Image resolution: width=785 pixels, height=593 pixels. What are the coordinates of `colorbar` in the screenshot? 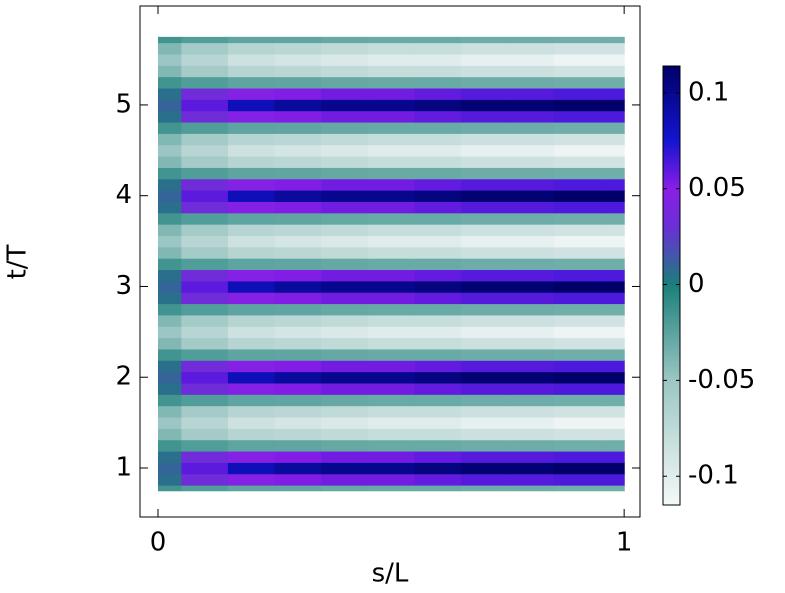 It's located at (671, 285).